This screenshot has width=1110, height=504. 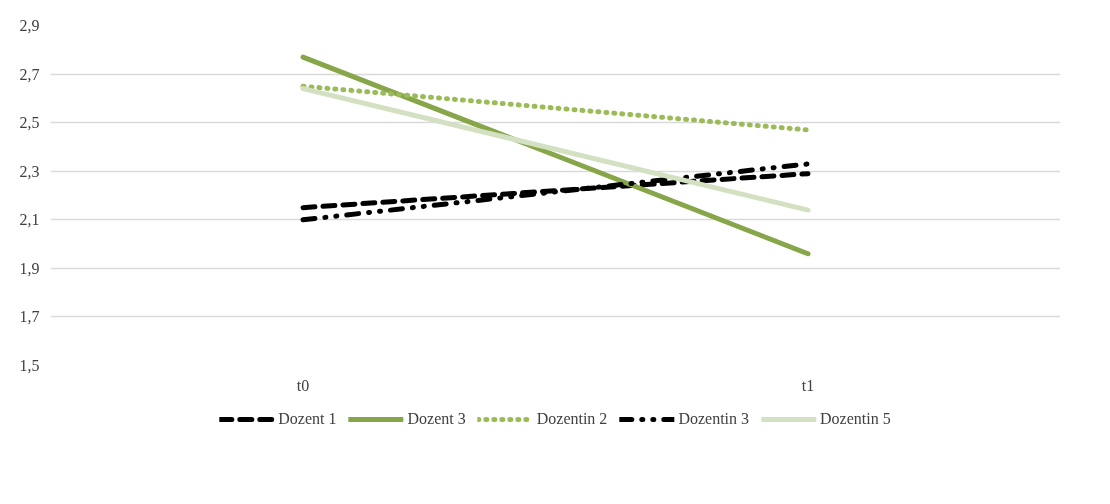 I want to click on y-tick-label: 1,7, so click(x=29, y=317).